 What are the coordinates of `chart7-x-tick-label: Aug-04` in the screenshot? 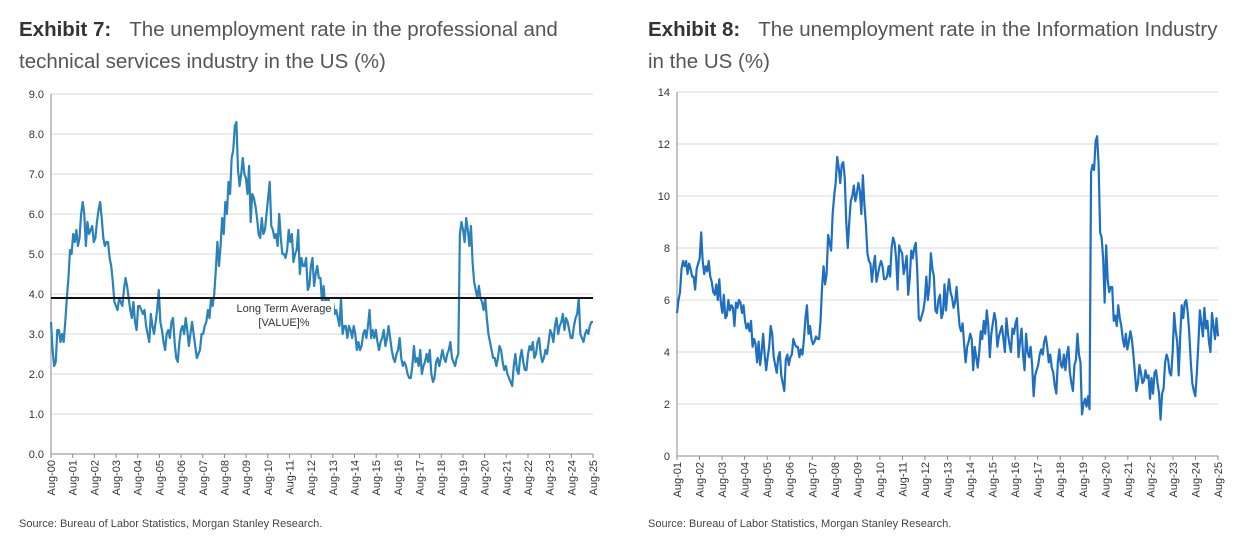 It's located at (139, 477).